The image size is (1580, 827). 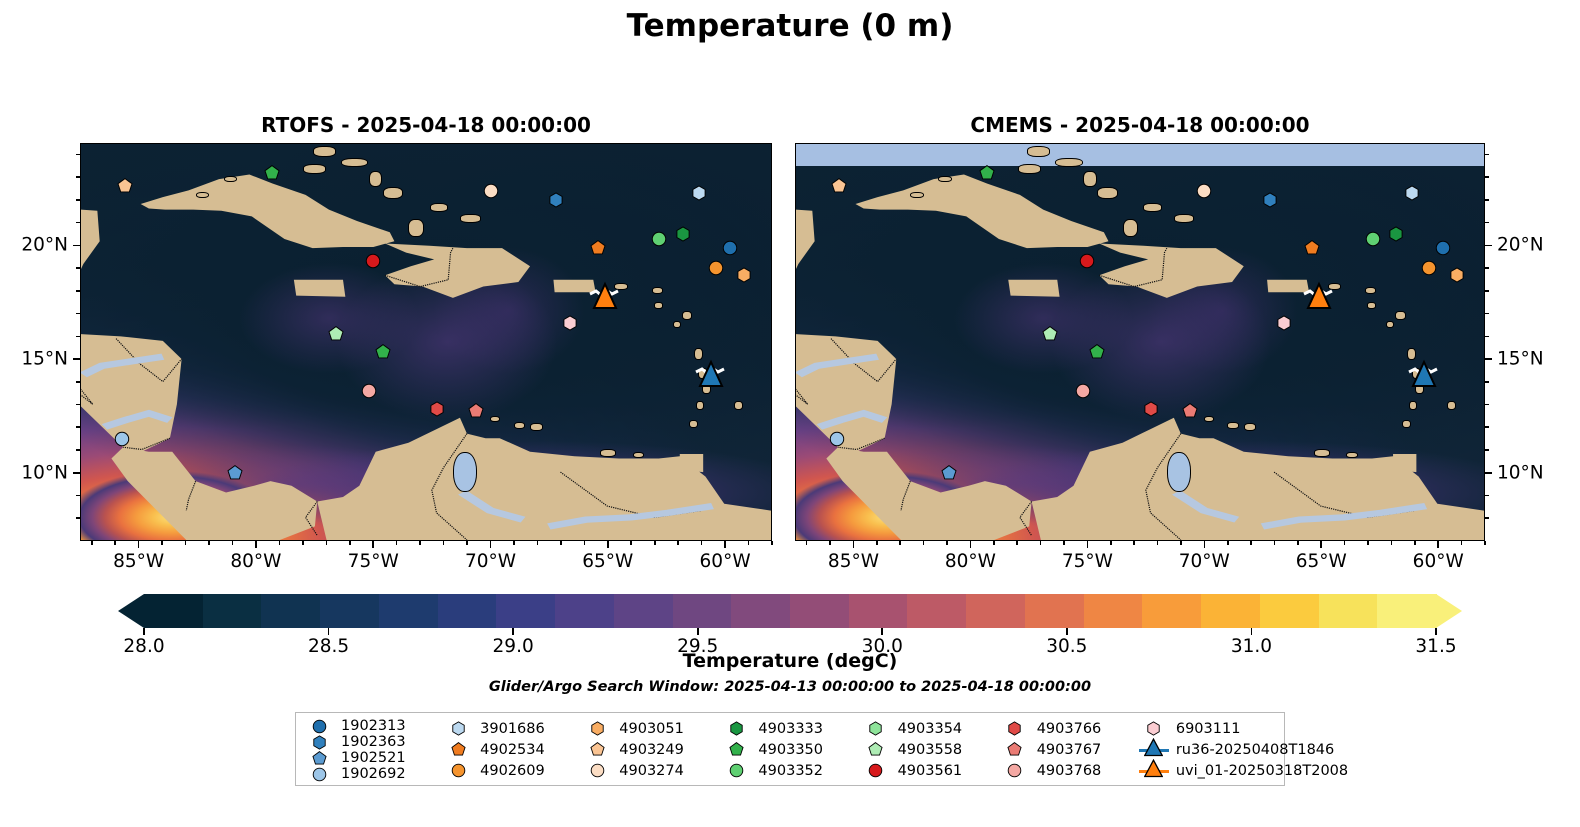 What do you see at coordinates (1069, 728) in the screenshot?
I see `legend-item-4903766: 4903766` at bounding box center [1069, 728].